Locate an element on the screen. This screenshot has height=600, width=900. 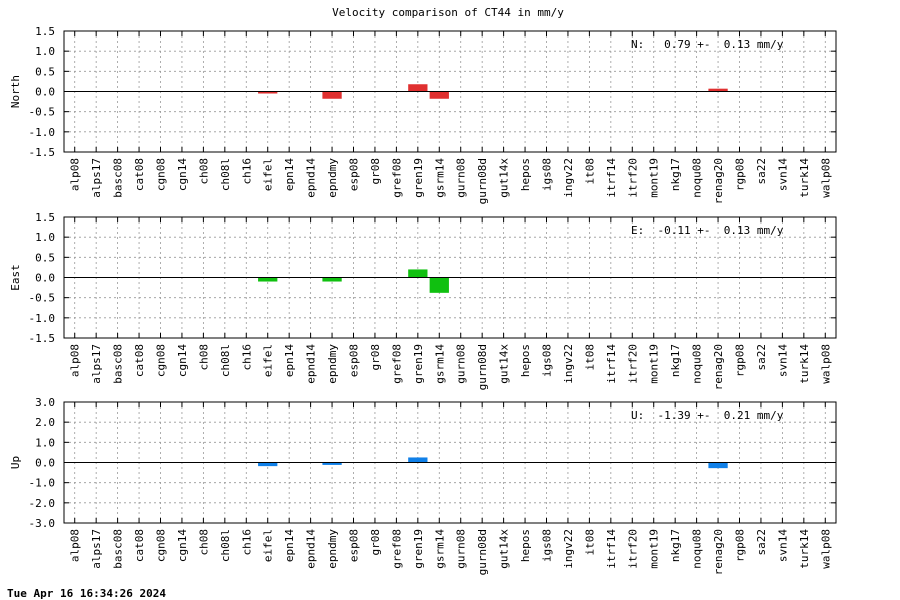
y-axis-label: North is located at coordinates (15, 91).